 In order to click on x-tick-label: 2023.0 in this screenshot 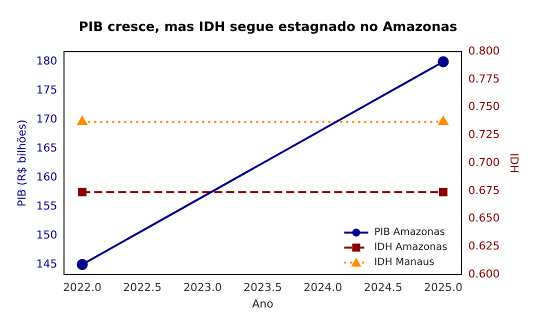, I will do `click(202, 287)`.